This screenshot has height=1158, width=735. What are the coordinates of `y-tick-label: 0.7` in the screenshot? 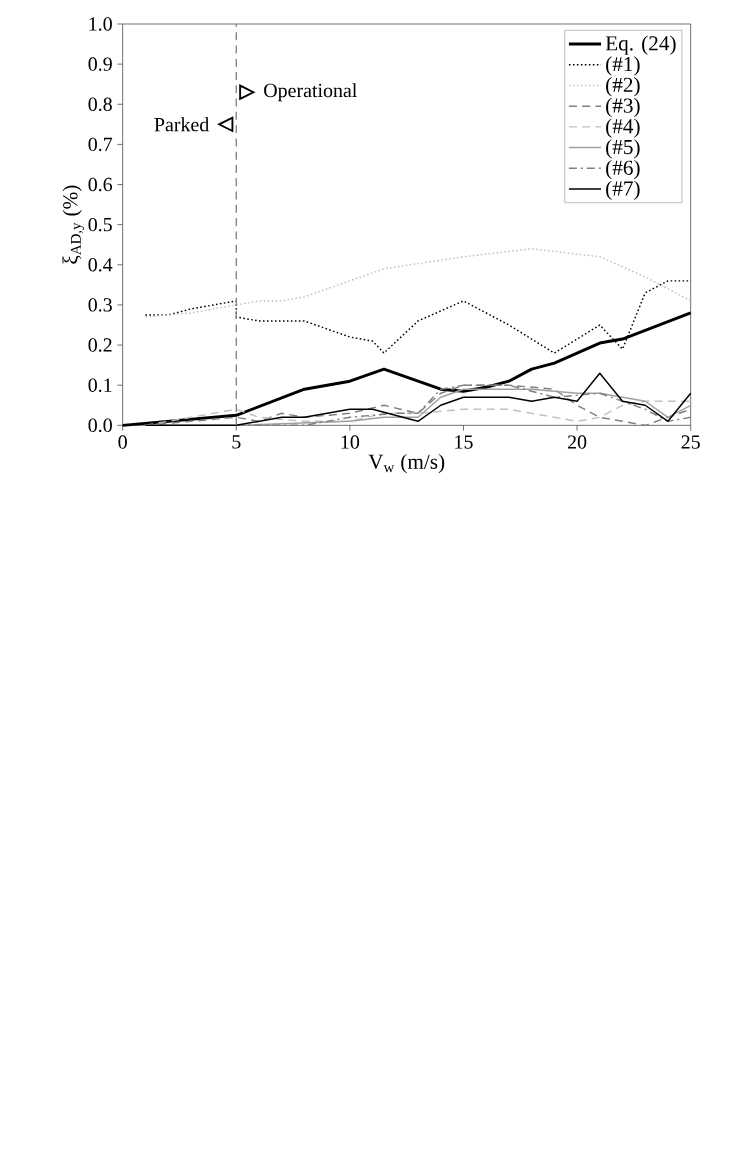 It's located at (100, 144).